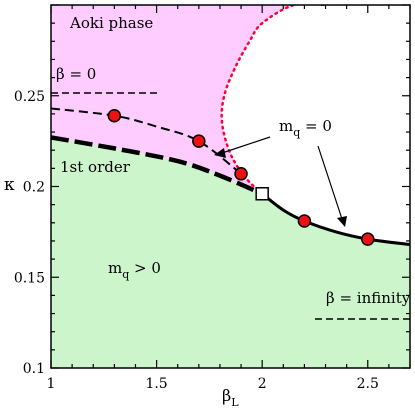  I want to click on y-tick-label: 0.1, so click(34, 369).